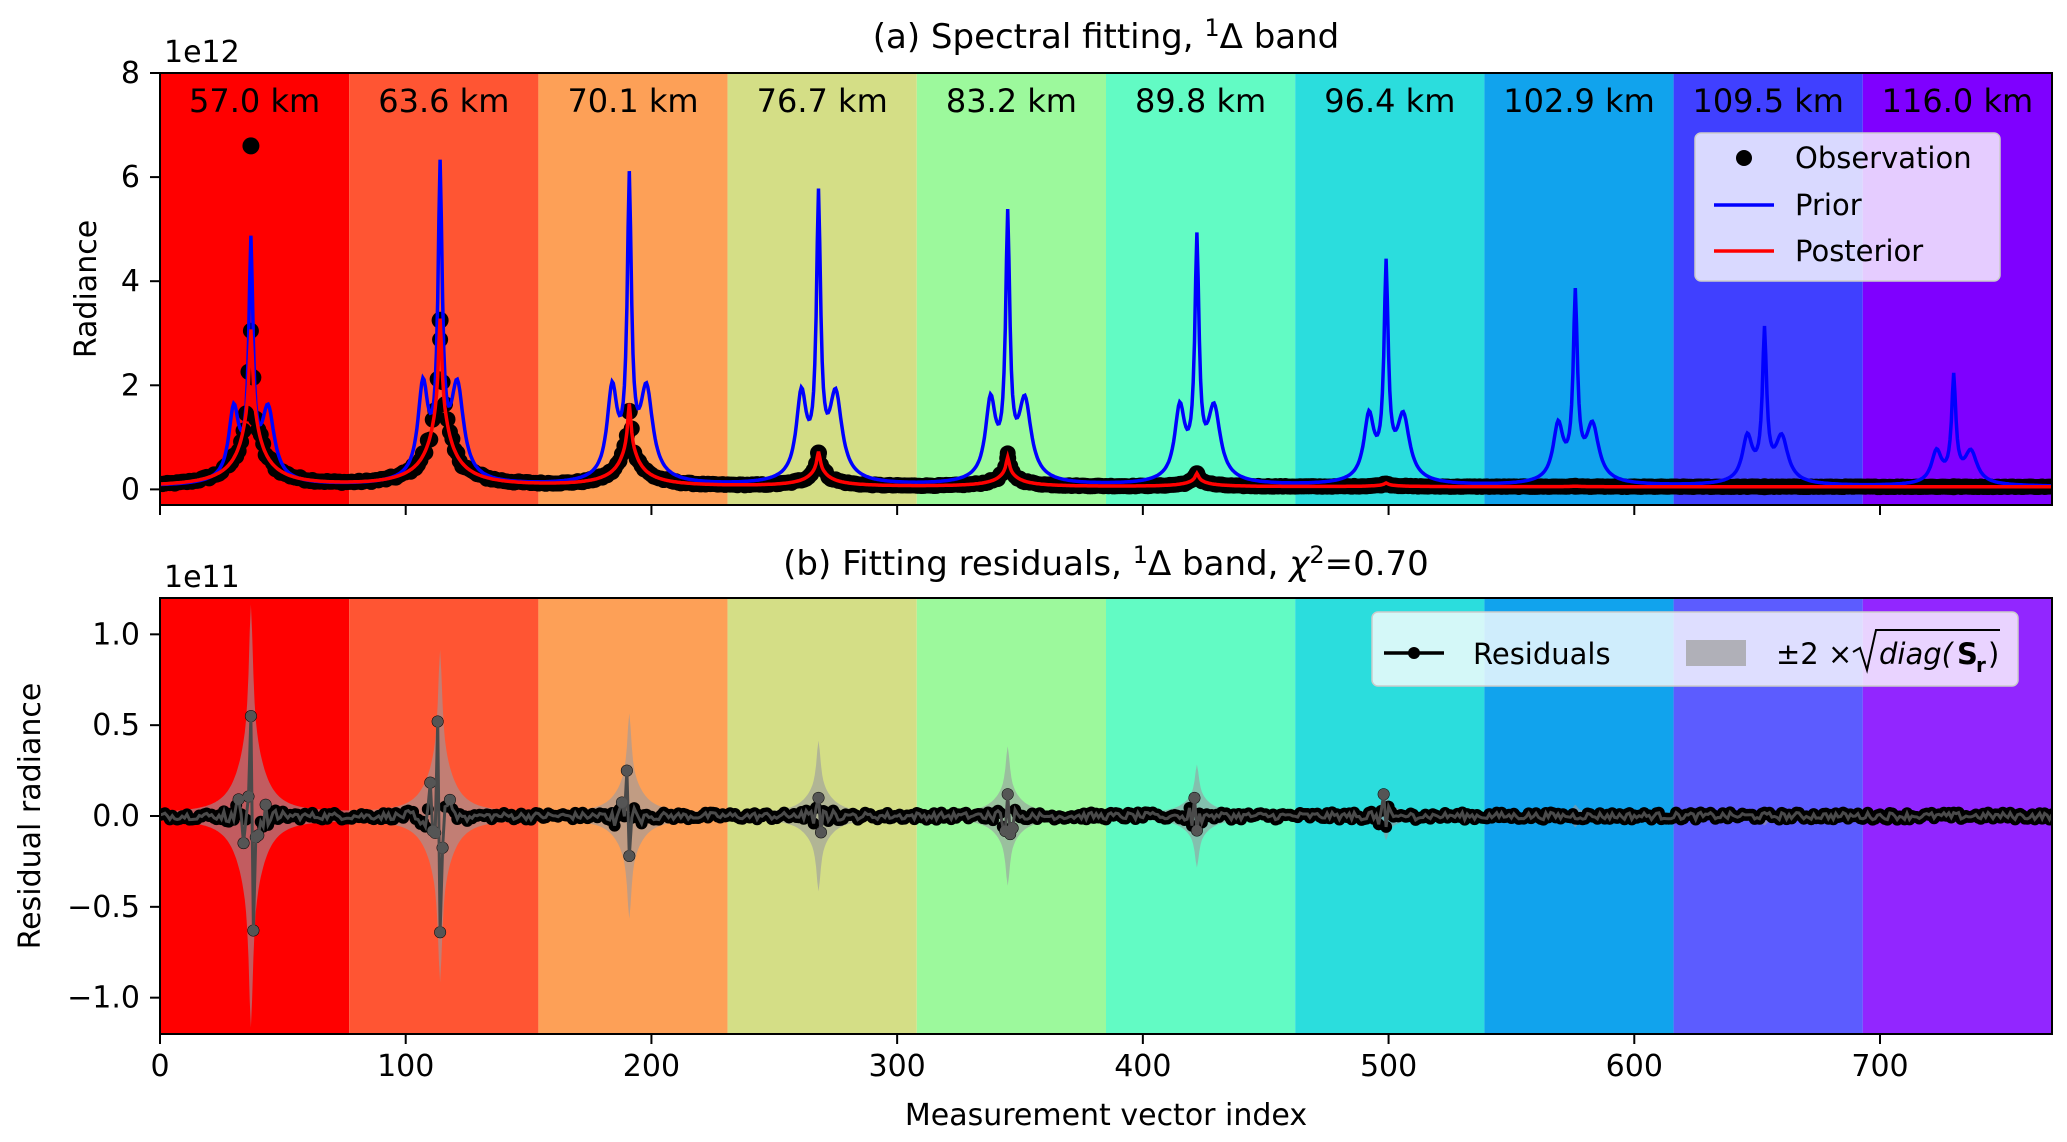 The width and height of the screenshot is (2067, 1142). I want to click on band-label-0: 57.0 km, so click(254, 101).